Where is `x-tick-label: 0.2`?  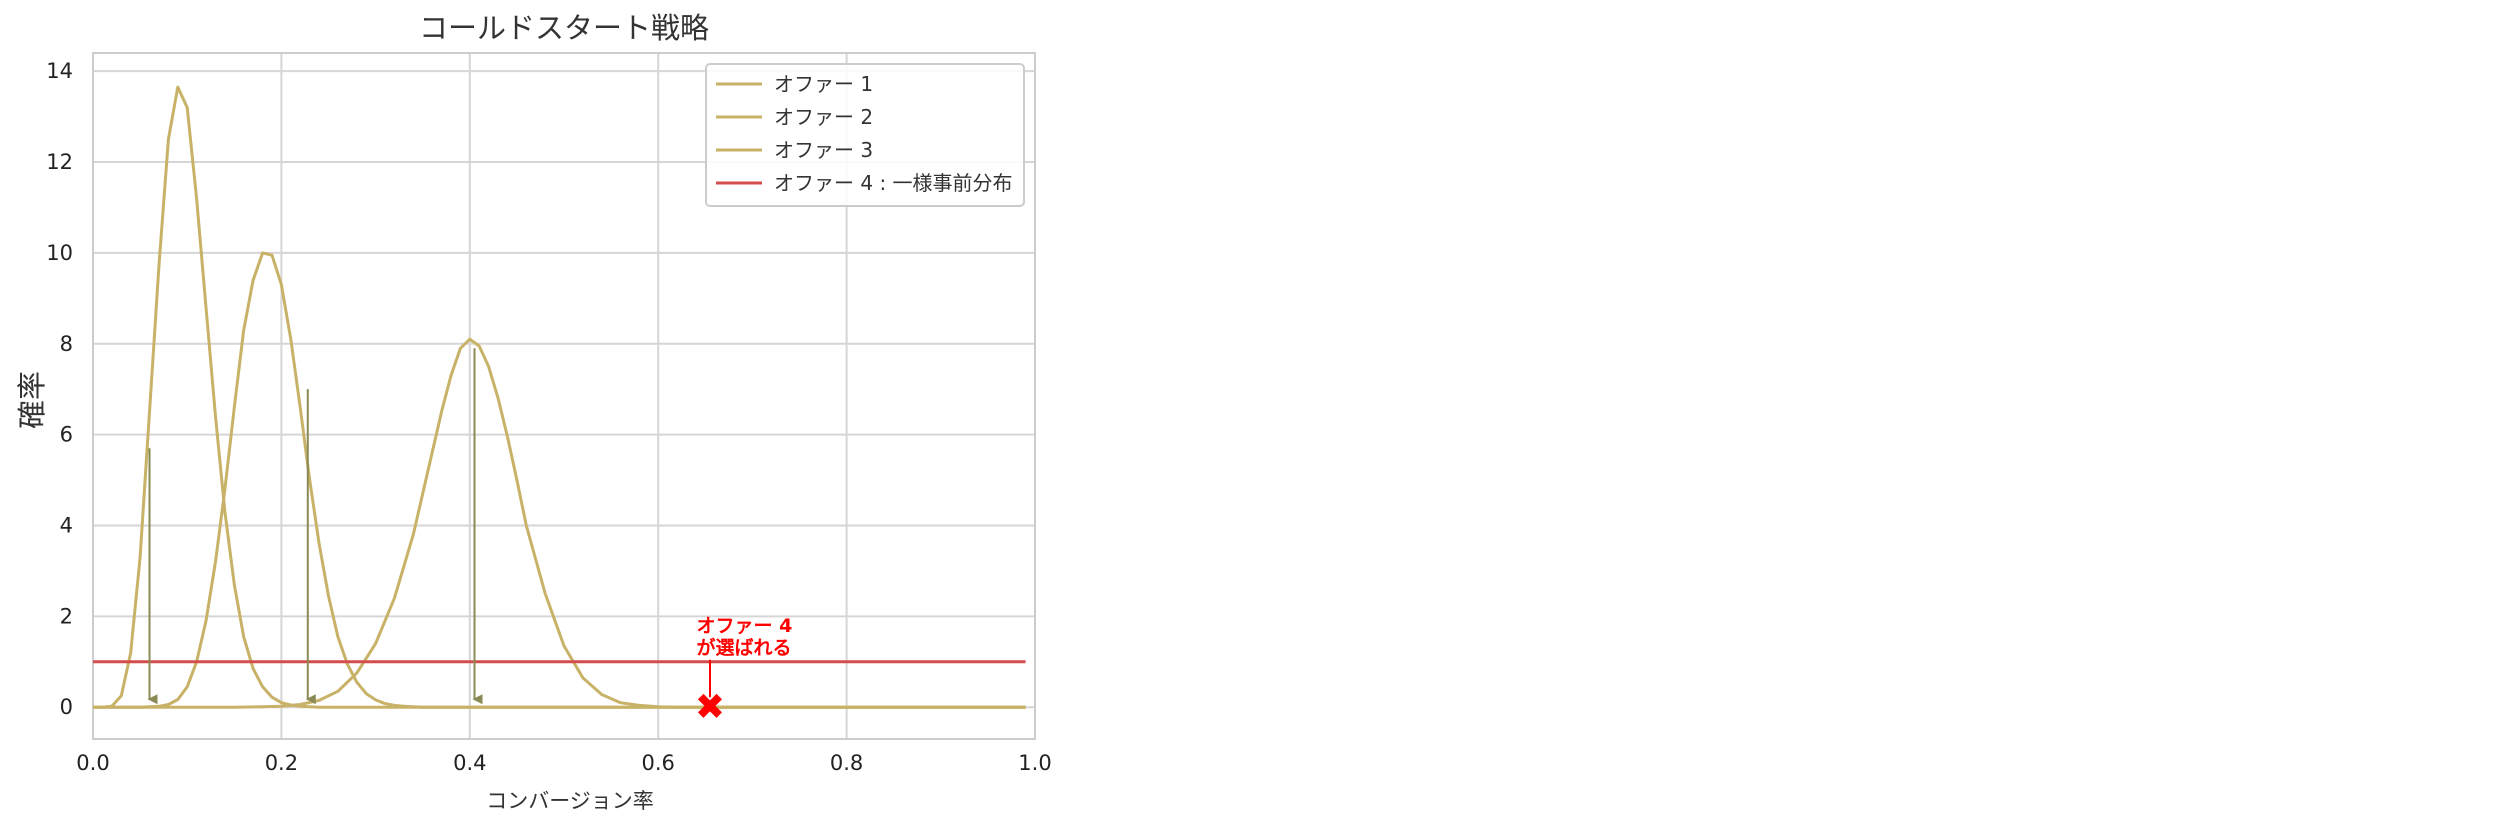 x-tick-label: 0.2 is located at coordinates (281, 763).